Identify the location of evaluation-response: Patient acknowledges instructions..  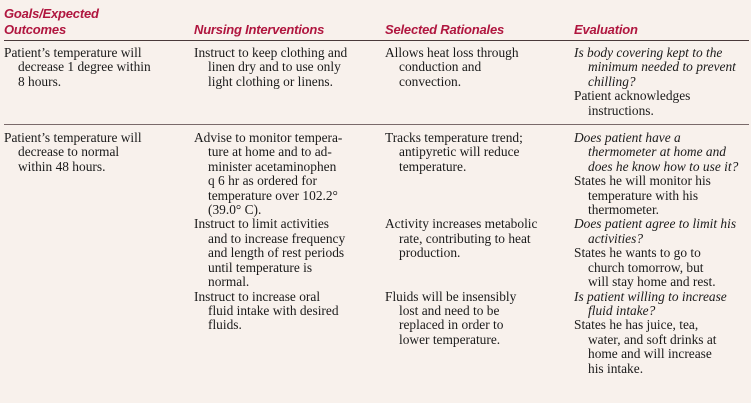
(632, 103).